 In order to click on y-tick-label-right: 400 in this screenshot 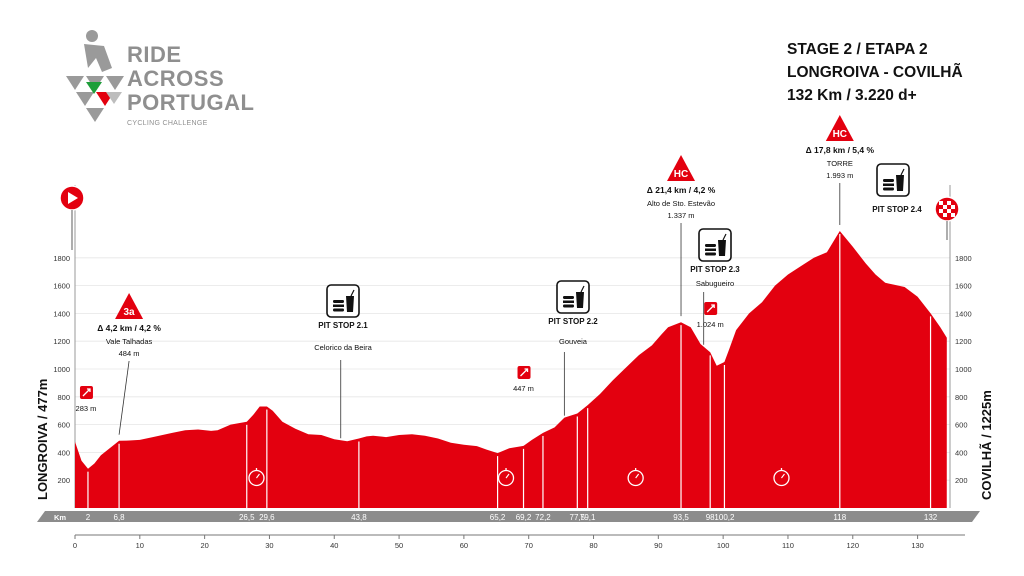, I will do `click(961, 452)`.